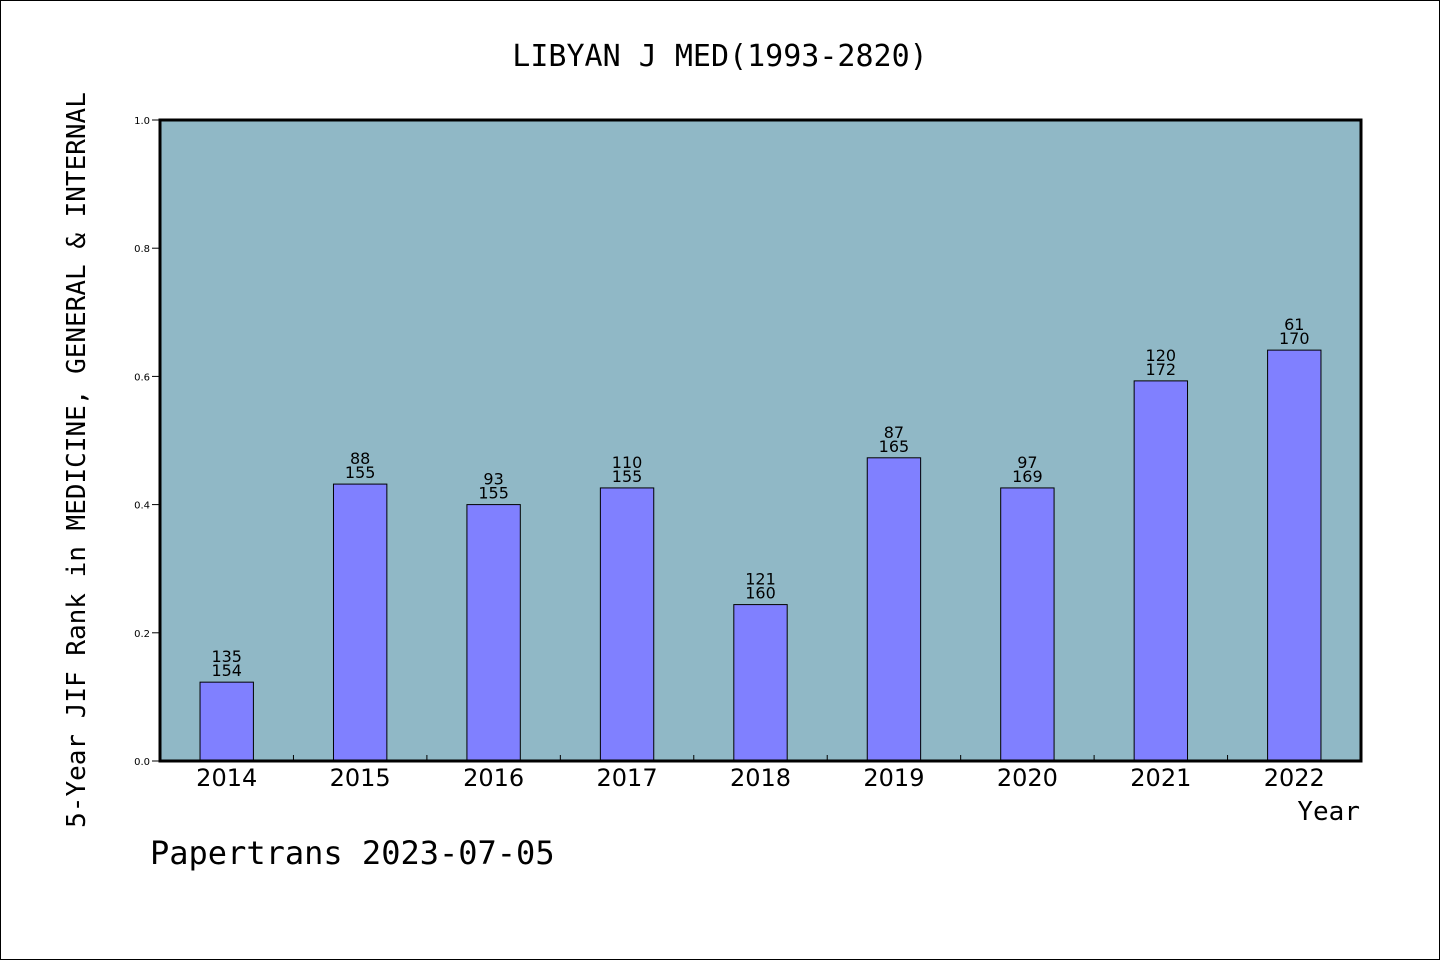  What do you see at coordinates (142, 121) in the screenshot?
I see `y-tick-label: 1.0` at bounding box center [142, 121].